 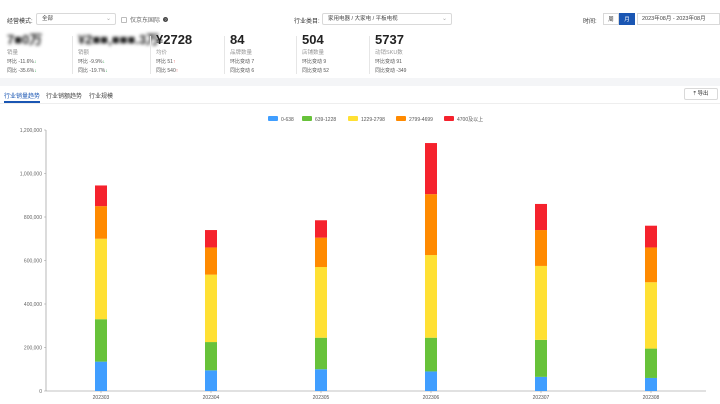 I want to click on x-tick-label: 202307, so click(x=541, y=398).